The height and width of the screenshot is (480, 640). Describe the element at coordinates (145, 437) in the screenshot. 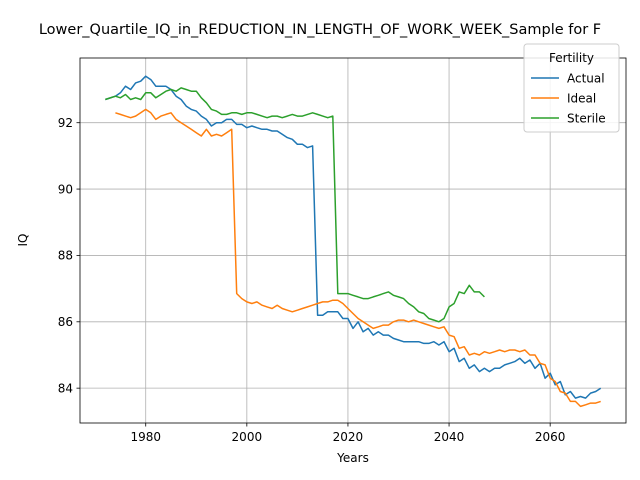

I see `x-tick-label: 1980` at that location.